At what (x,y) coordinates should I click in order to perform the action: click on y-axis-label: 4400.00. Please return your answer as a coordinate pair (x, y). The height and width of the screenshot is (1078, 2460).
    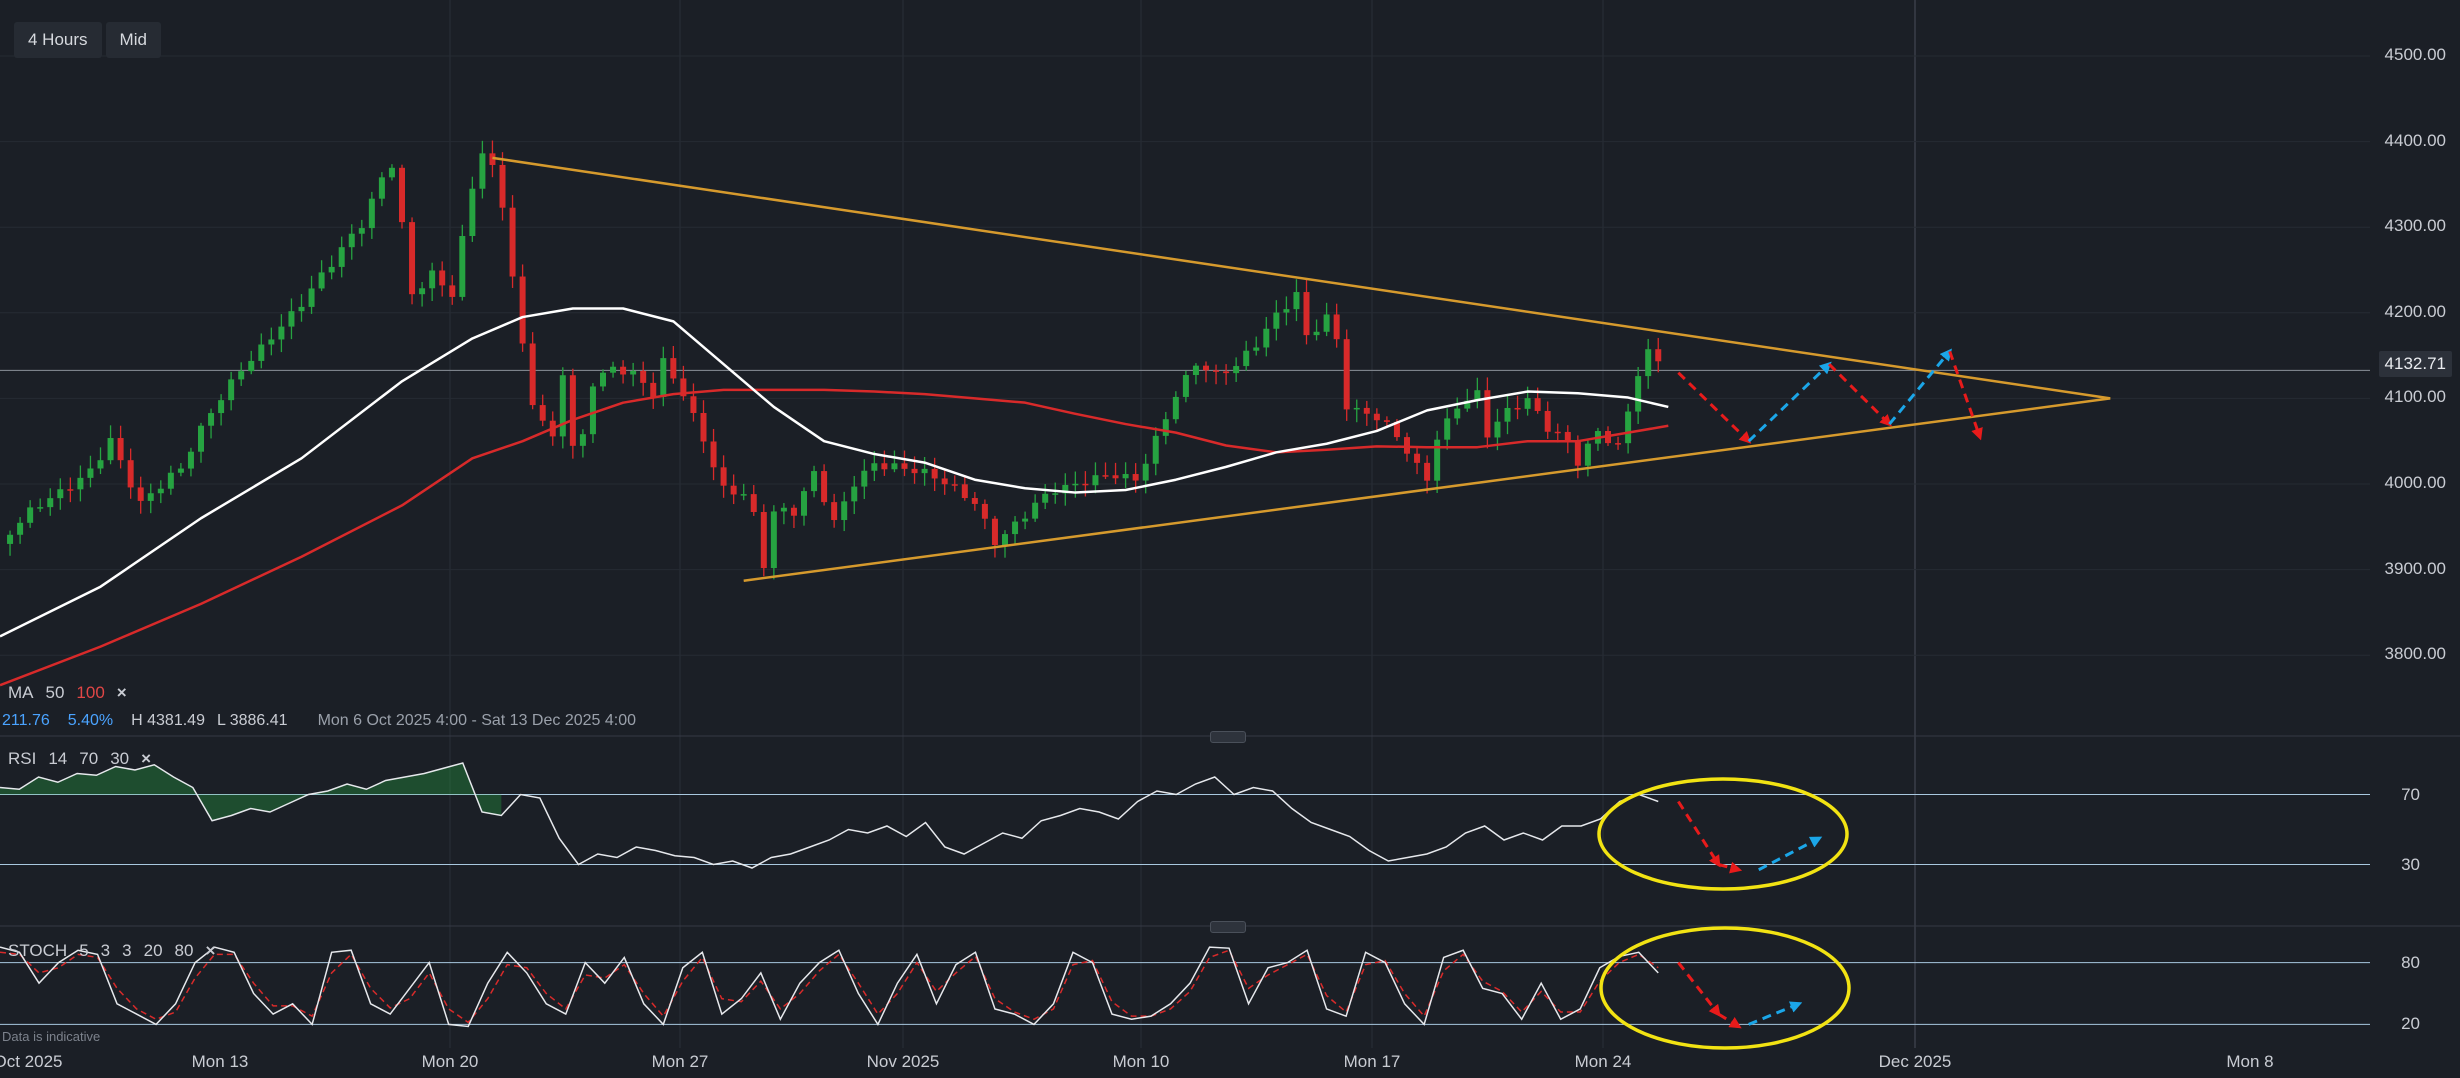
    Looking at the image, I should click on (2415, 140).